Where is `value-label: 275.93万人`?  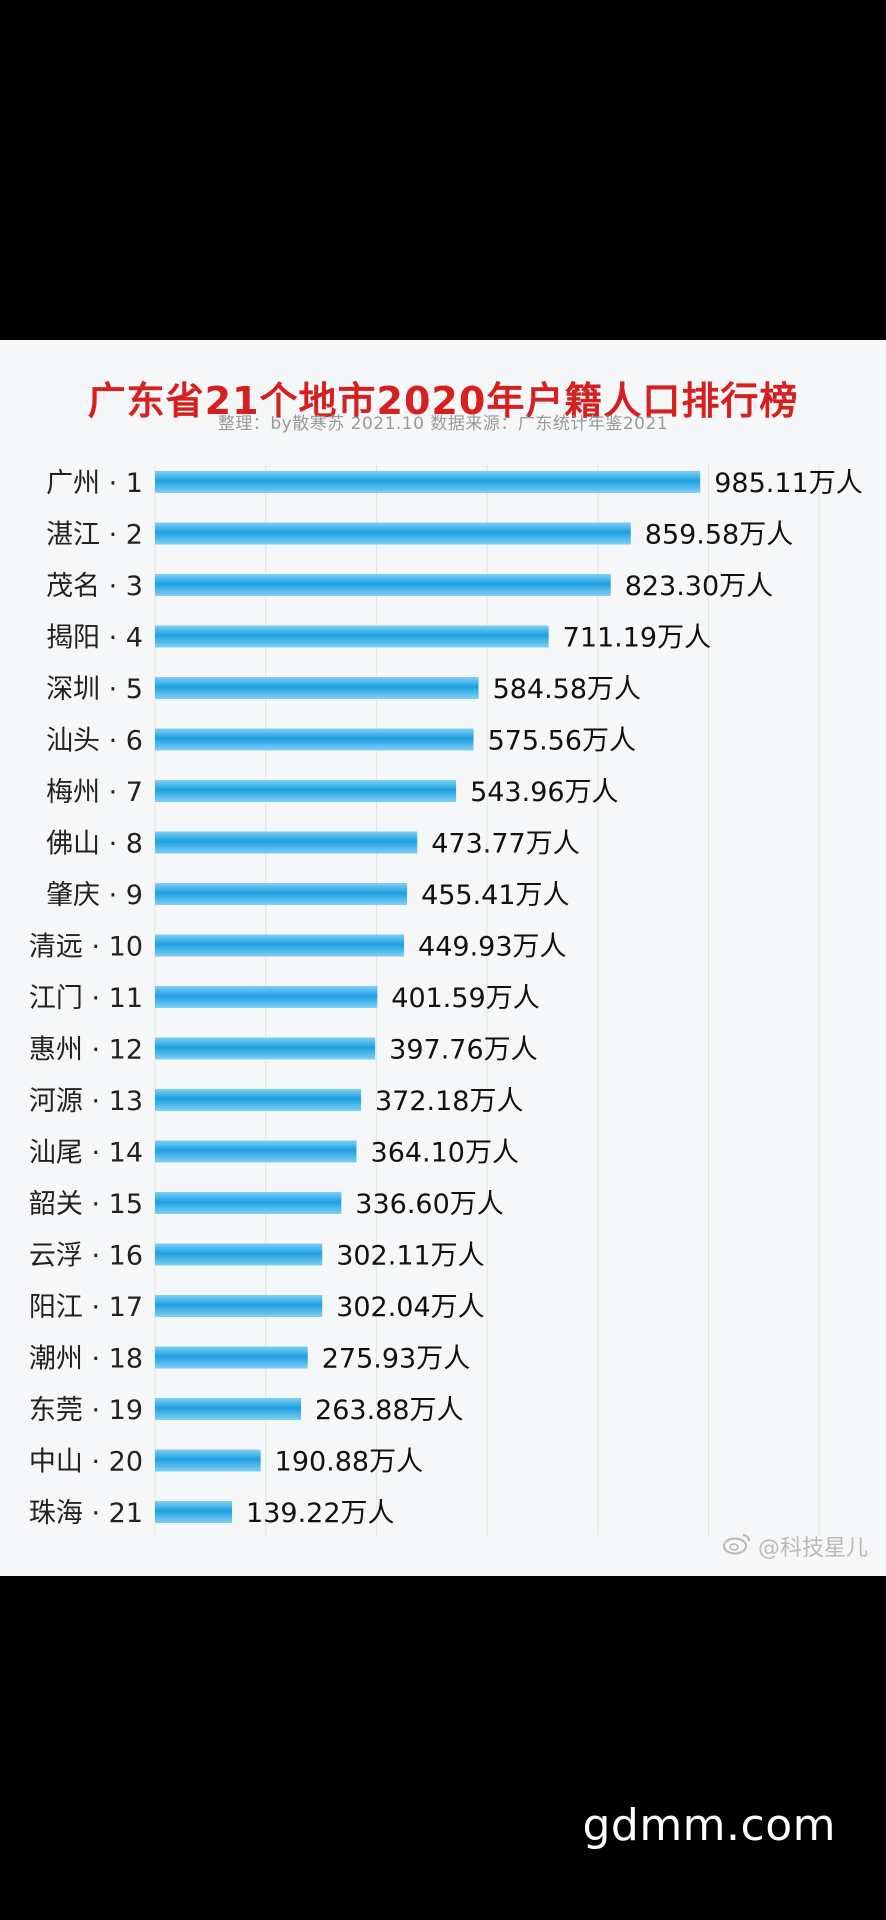 value-label: 275.93万人 is located at coordinates (396, 1359).